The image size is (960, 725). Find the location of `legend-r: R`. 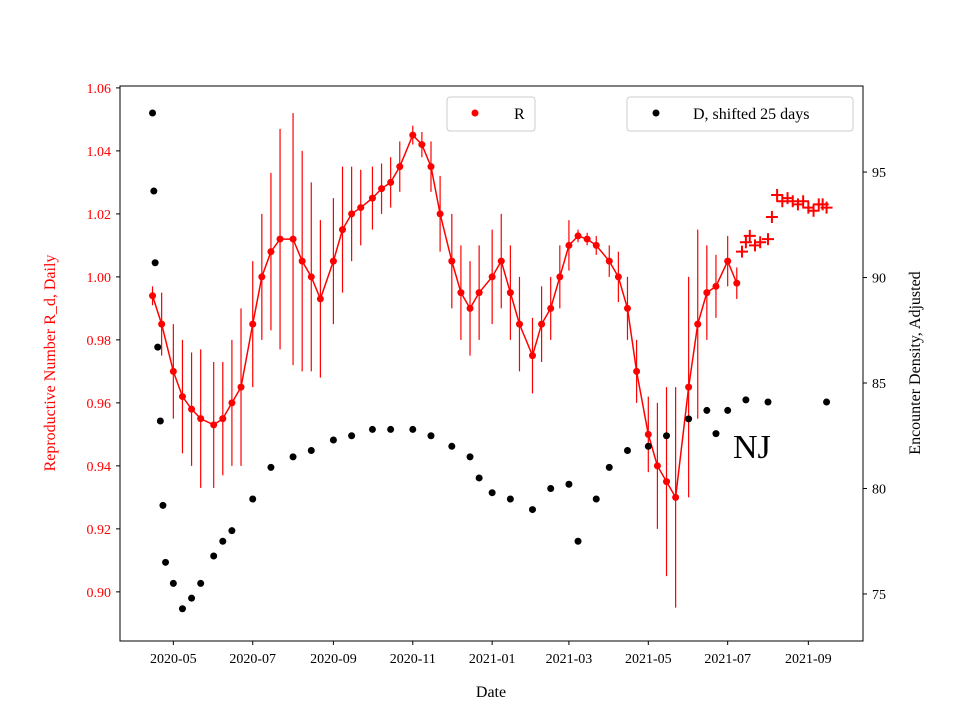

legend-r: R is located at coordinates (491, 114).